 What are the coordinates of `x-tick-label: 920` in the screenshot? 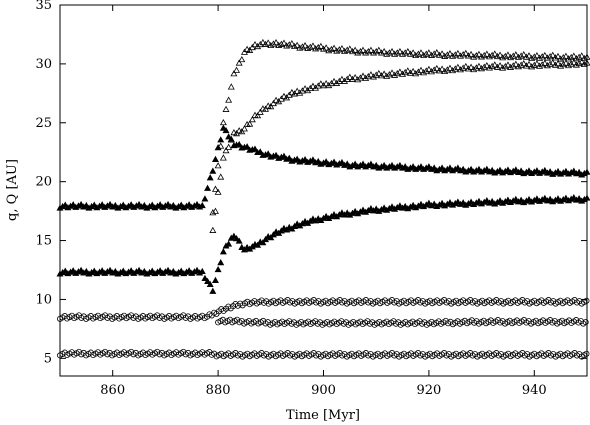 It's located at (428, 390).